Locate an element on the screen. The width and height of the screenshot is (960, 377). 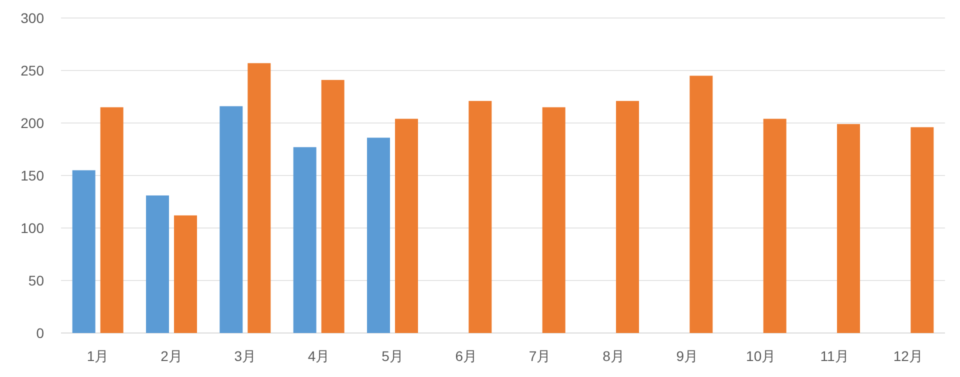
y-tick-label: 250 is located at coordinates (32, 70).